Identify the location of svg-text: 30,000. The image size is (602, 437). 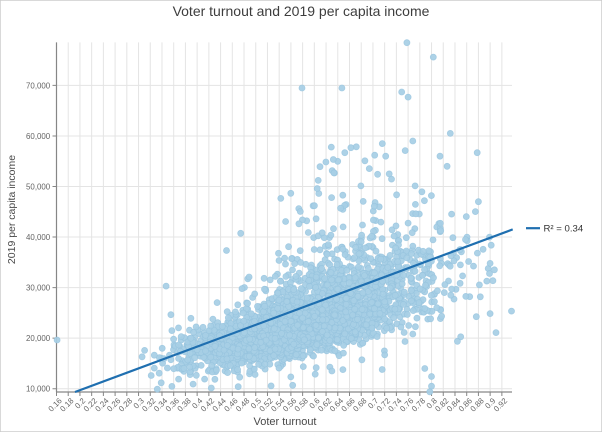
(38, 288).